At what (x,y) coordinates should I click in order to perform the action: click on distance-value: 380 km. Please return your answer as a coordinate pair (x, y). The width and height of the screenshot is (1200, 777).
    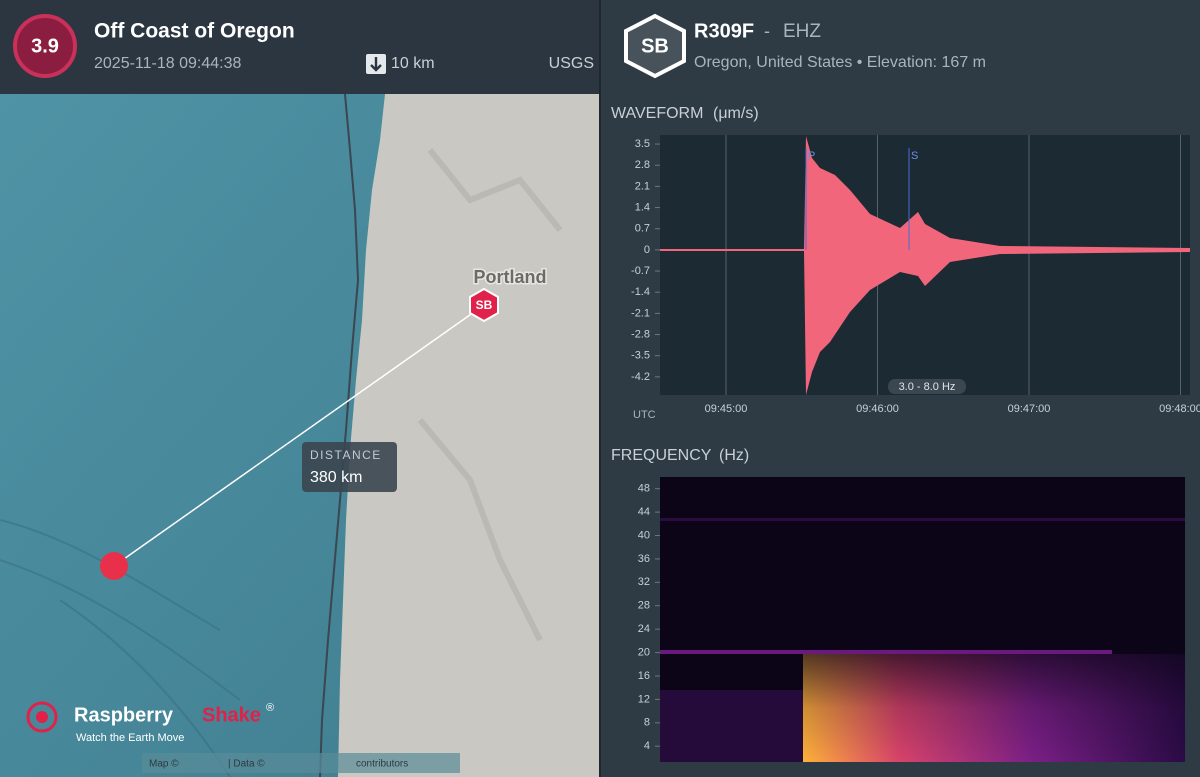
    Looking at the image, I should click on (336, 477).